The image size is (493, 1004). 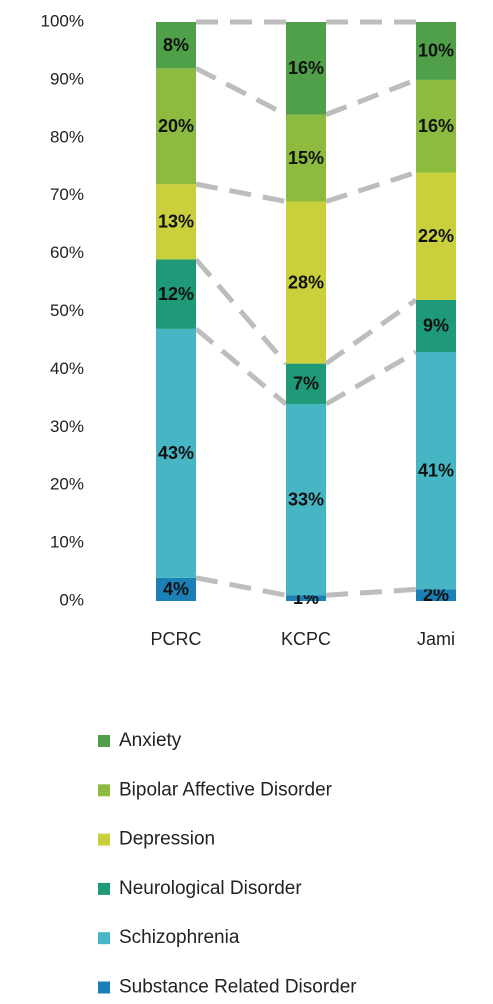 I want to click on y-tick-label: 60%, so click(x=67, y=252).